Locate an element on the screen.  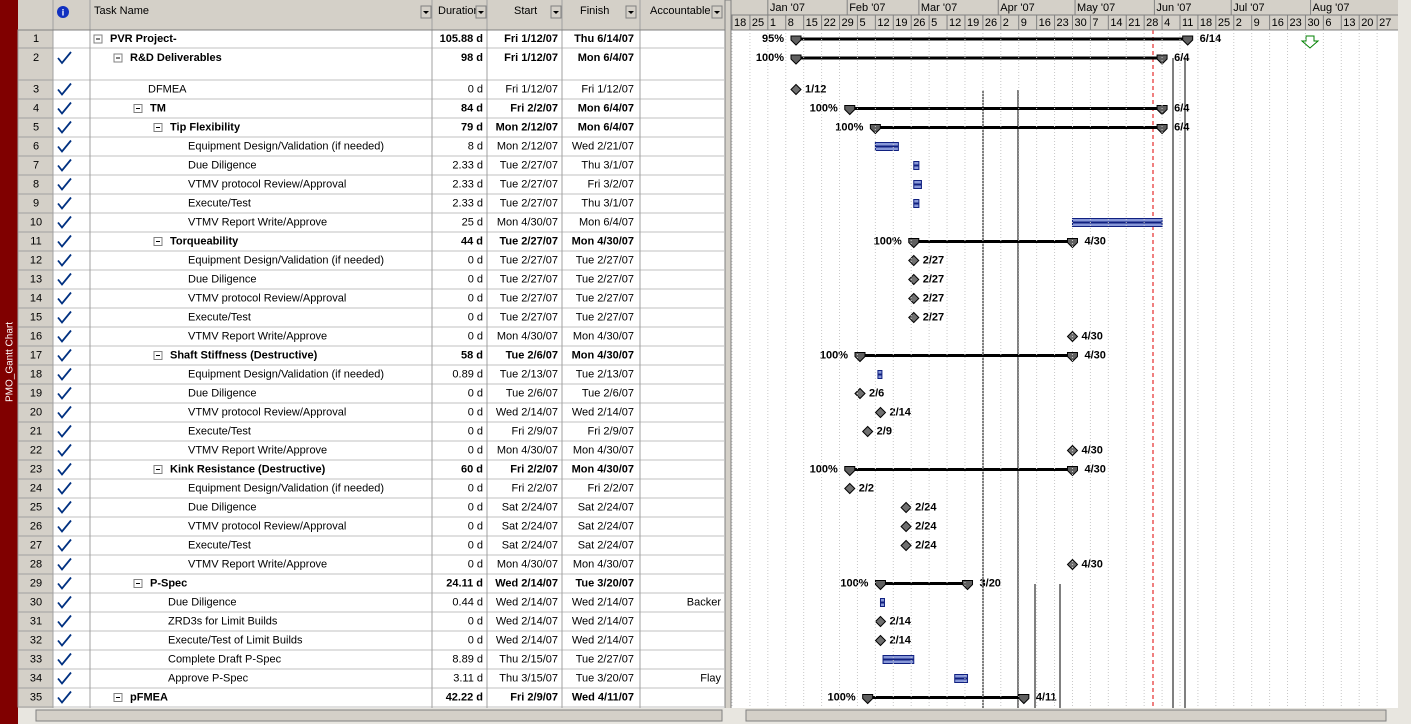
vertical-scrollbar is located at coordinates (1404, 354).